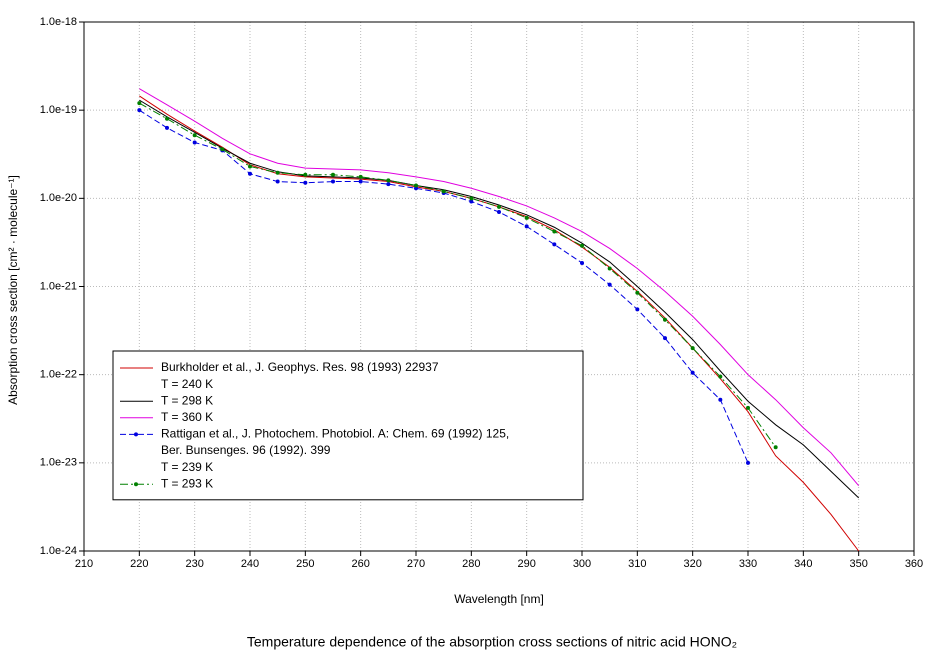 The height and width of the screenshot is (665, 942). Describe the element at coordinates (58, 22) in the screenshot. I see `y-tick-label: 1.0e-18` at that location.